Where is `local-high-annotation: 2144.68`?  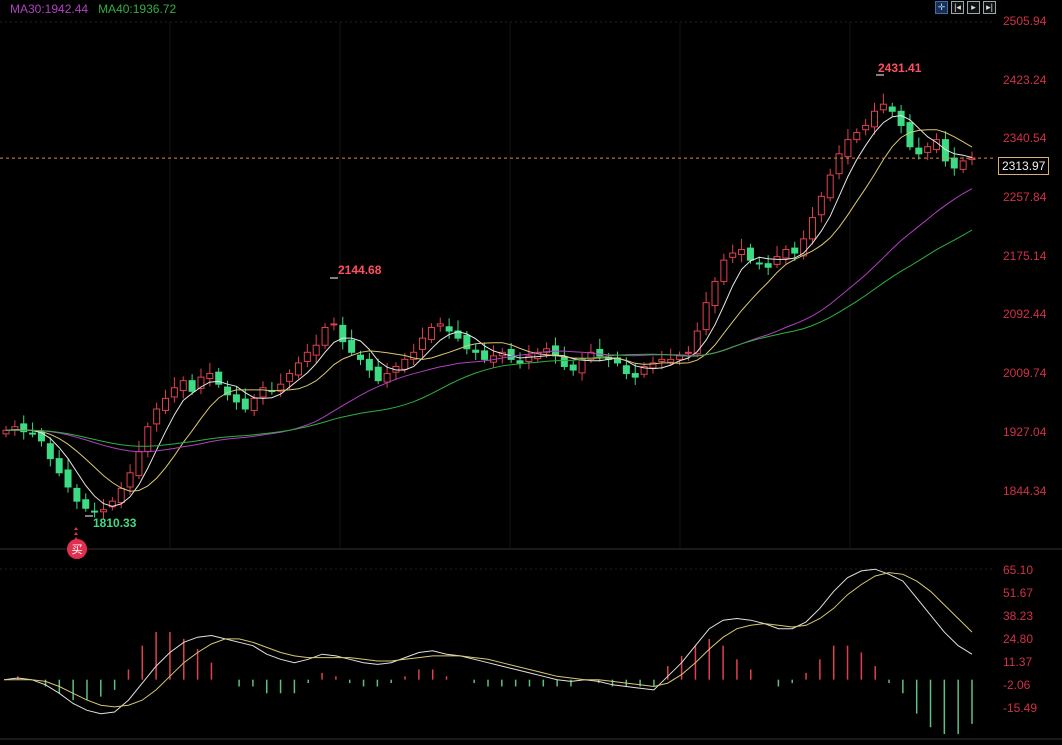 local-high-annotation: 2144.68 is located at coordinates (360, 270).